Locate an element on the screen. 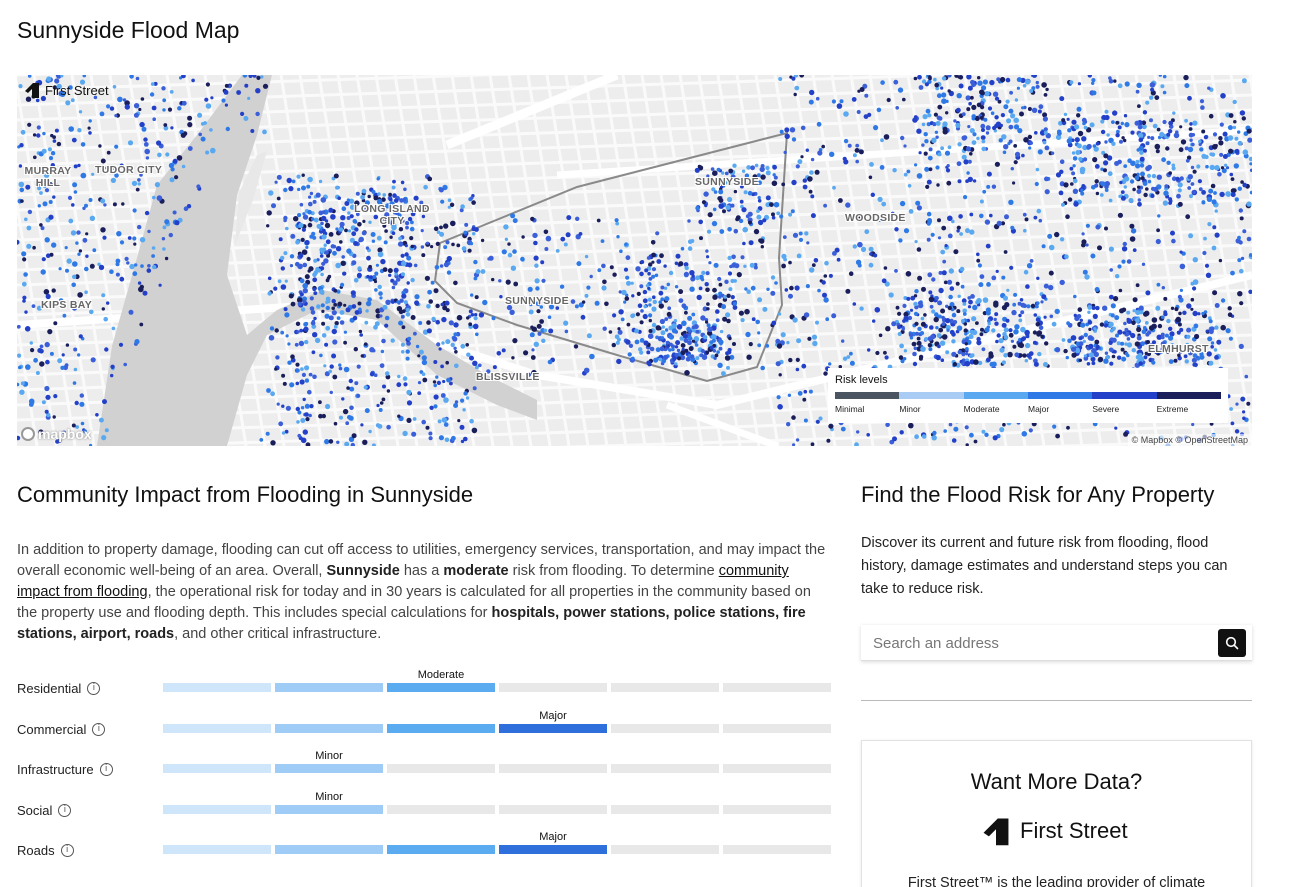 The image size is (1292, 887). card-brand-text: First Street is located at coordinates (1074, 830).